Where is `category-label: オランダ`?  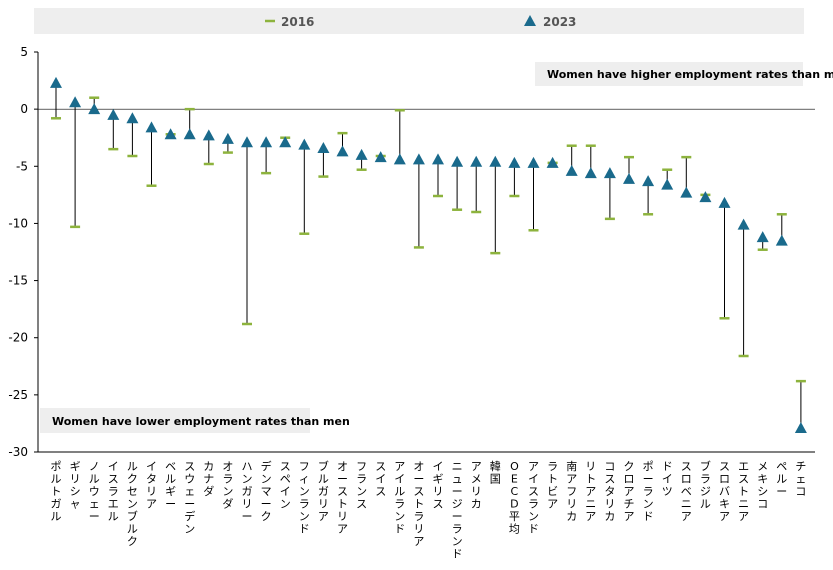 category-label: オランダ is located at coordinates (227, 485).